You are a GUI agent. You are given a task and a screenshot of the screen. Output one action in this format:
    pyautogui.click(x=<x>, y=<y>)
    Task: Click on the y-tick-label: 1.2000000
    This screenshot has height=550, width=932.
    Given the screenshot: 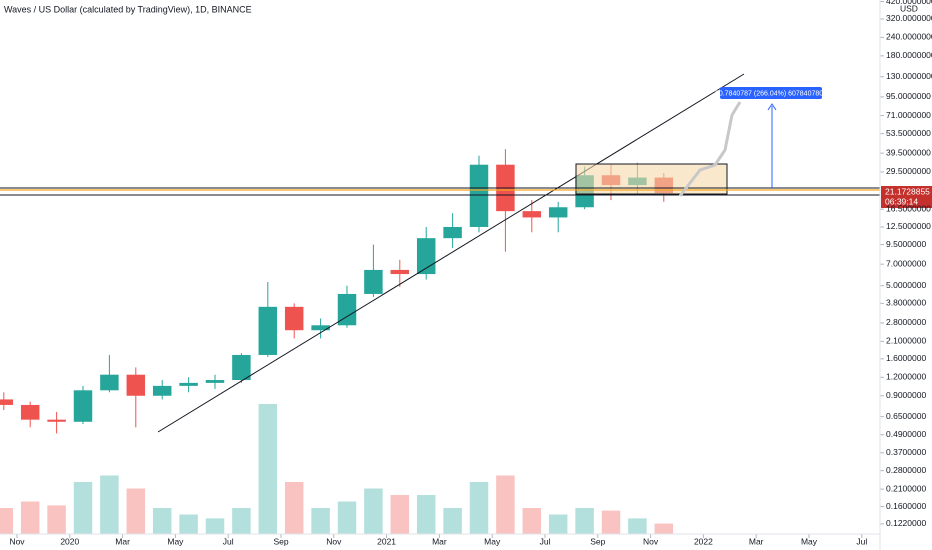 What is the action you would take?
    pyautogui.click(x=906, y=377)
    